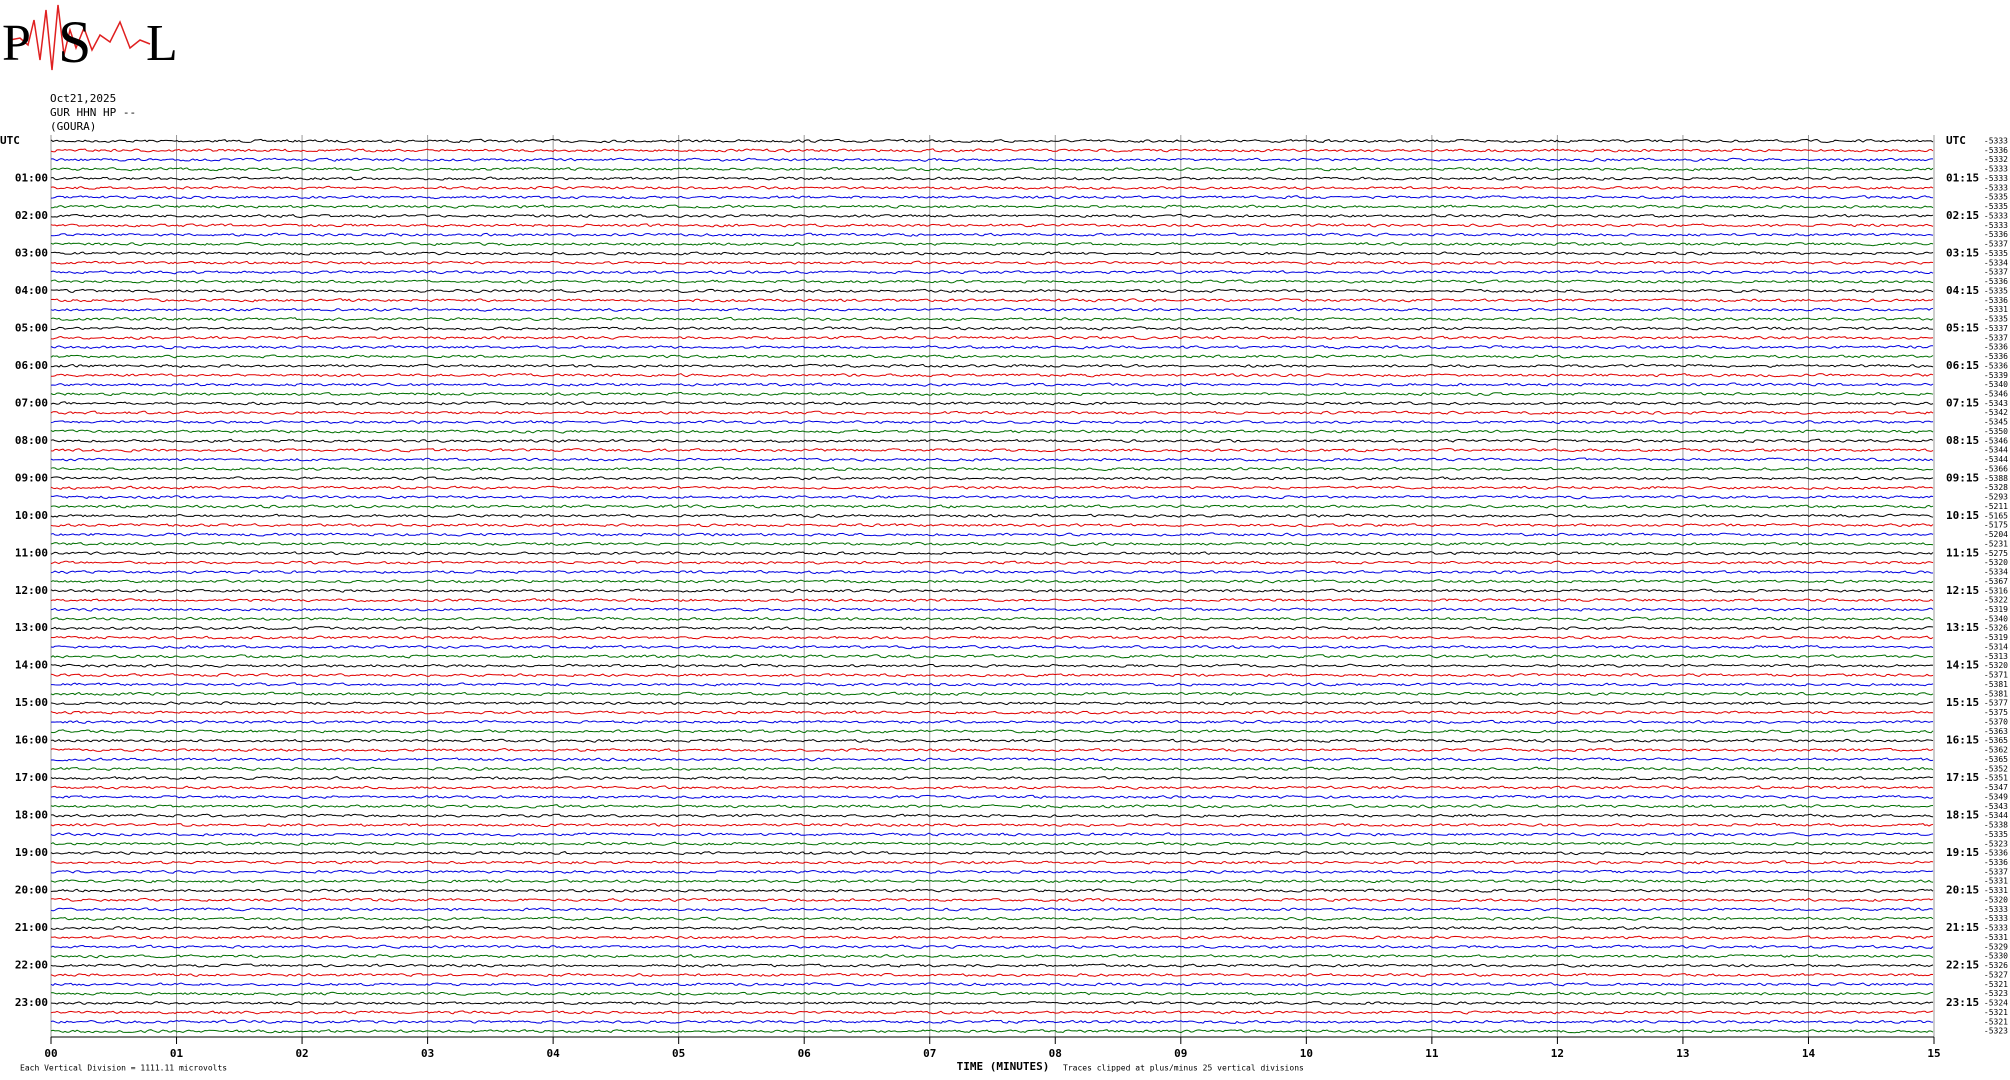 This screenshot has height=1080, width=2010. I want to click on row-value: -5316, so click(1996, 590).